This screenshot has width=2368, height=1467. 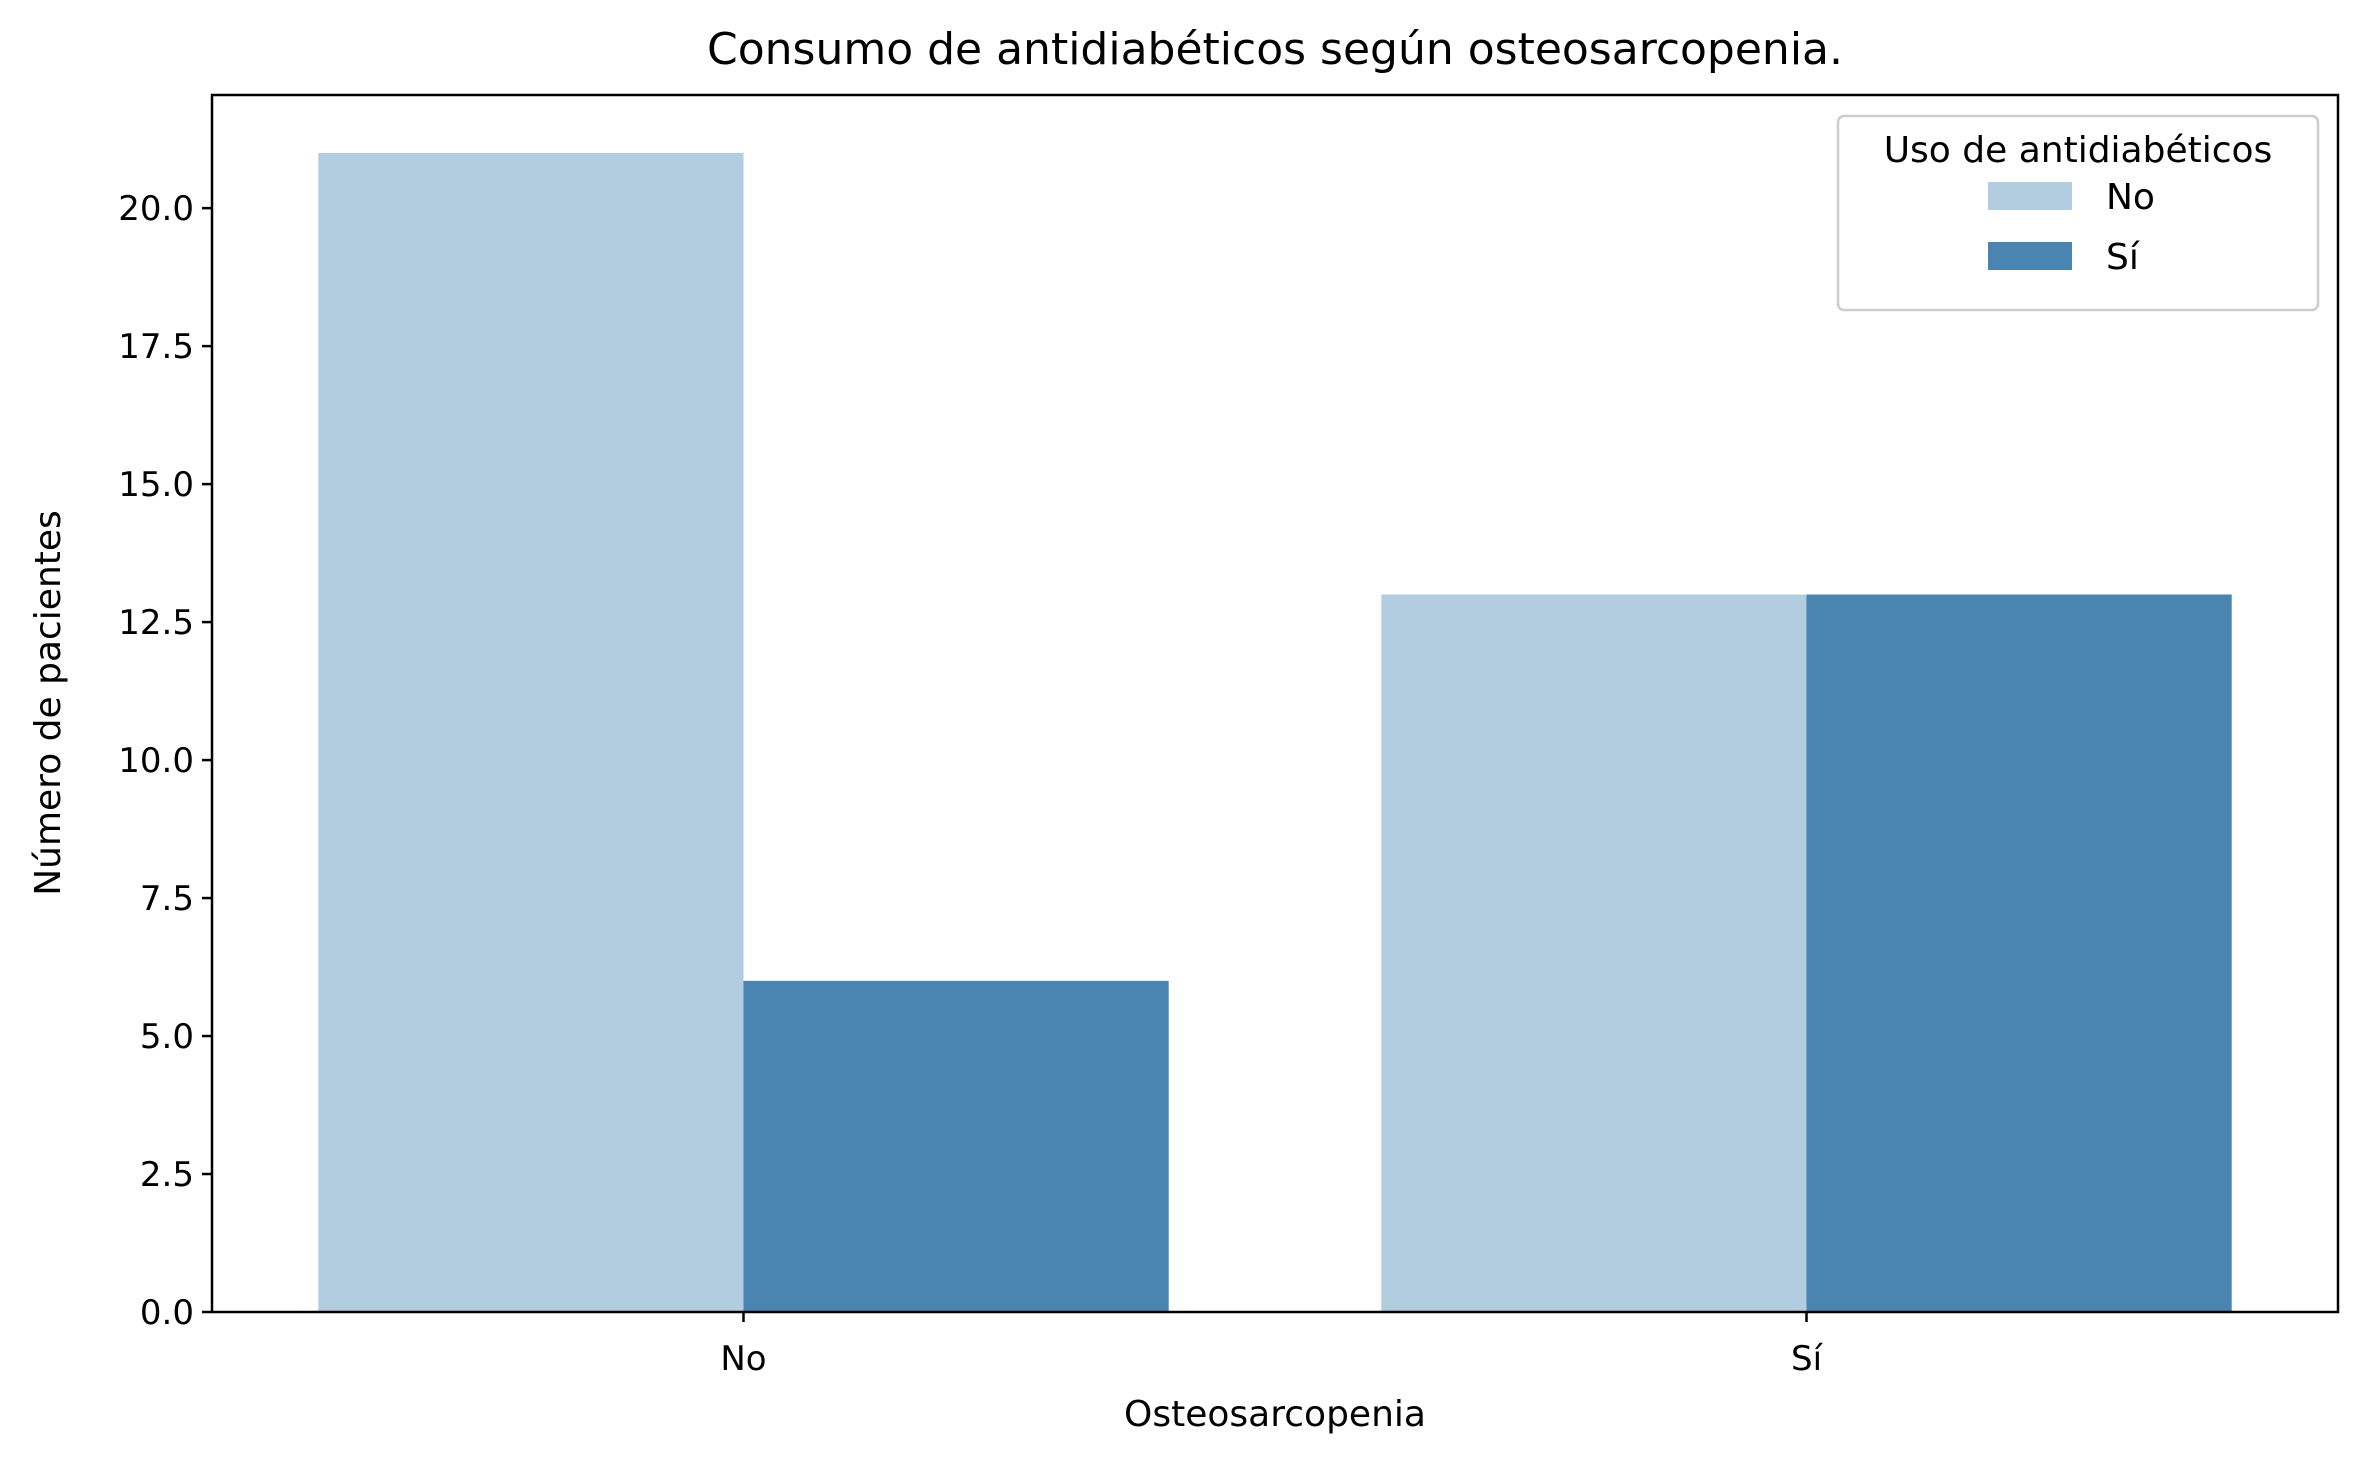 What do you see at coordinates (2071, 227) in the screenshot?
I see `legend-items: No Sí` at bounding box center [2071, 227].